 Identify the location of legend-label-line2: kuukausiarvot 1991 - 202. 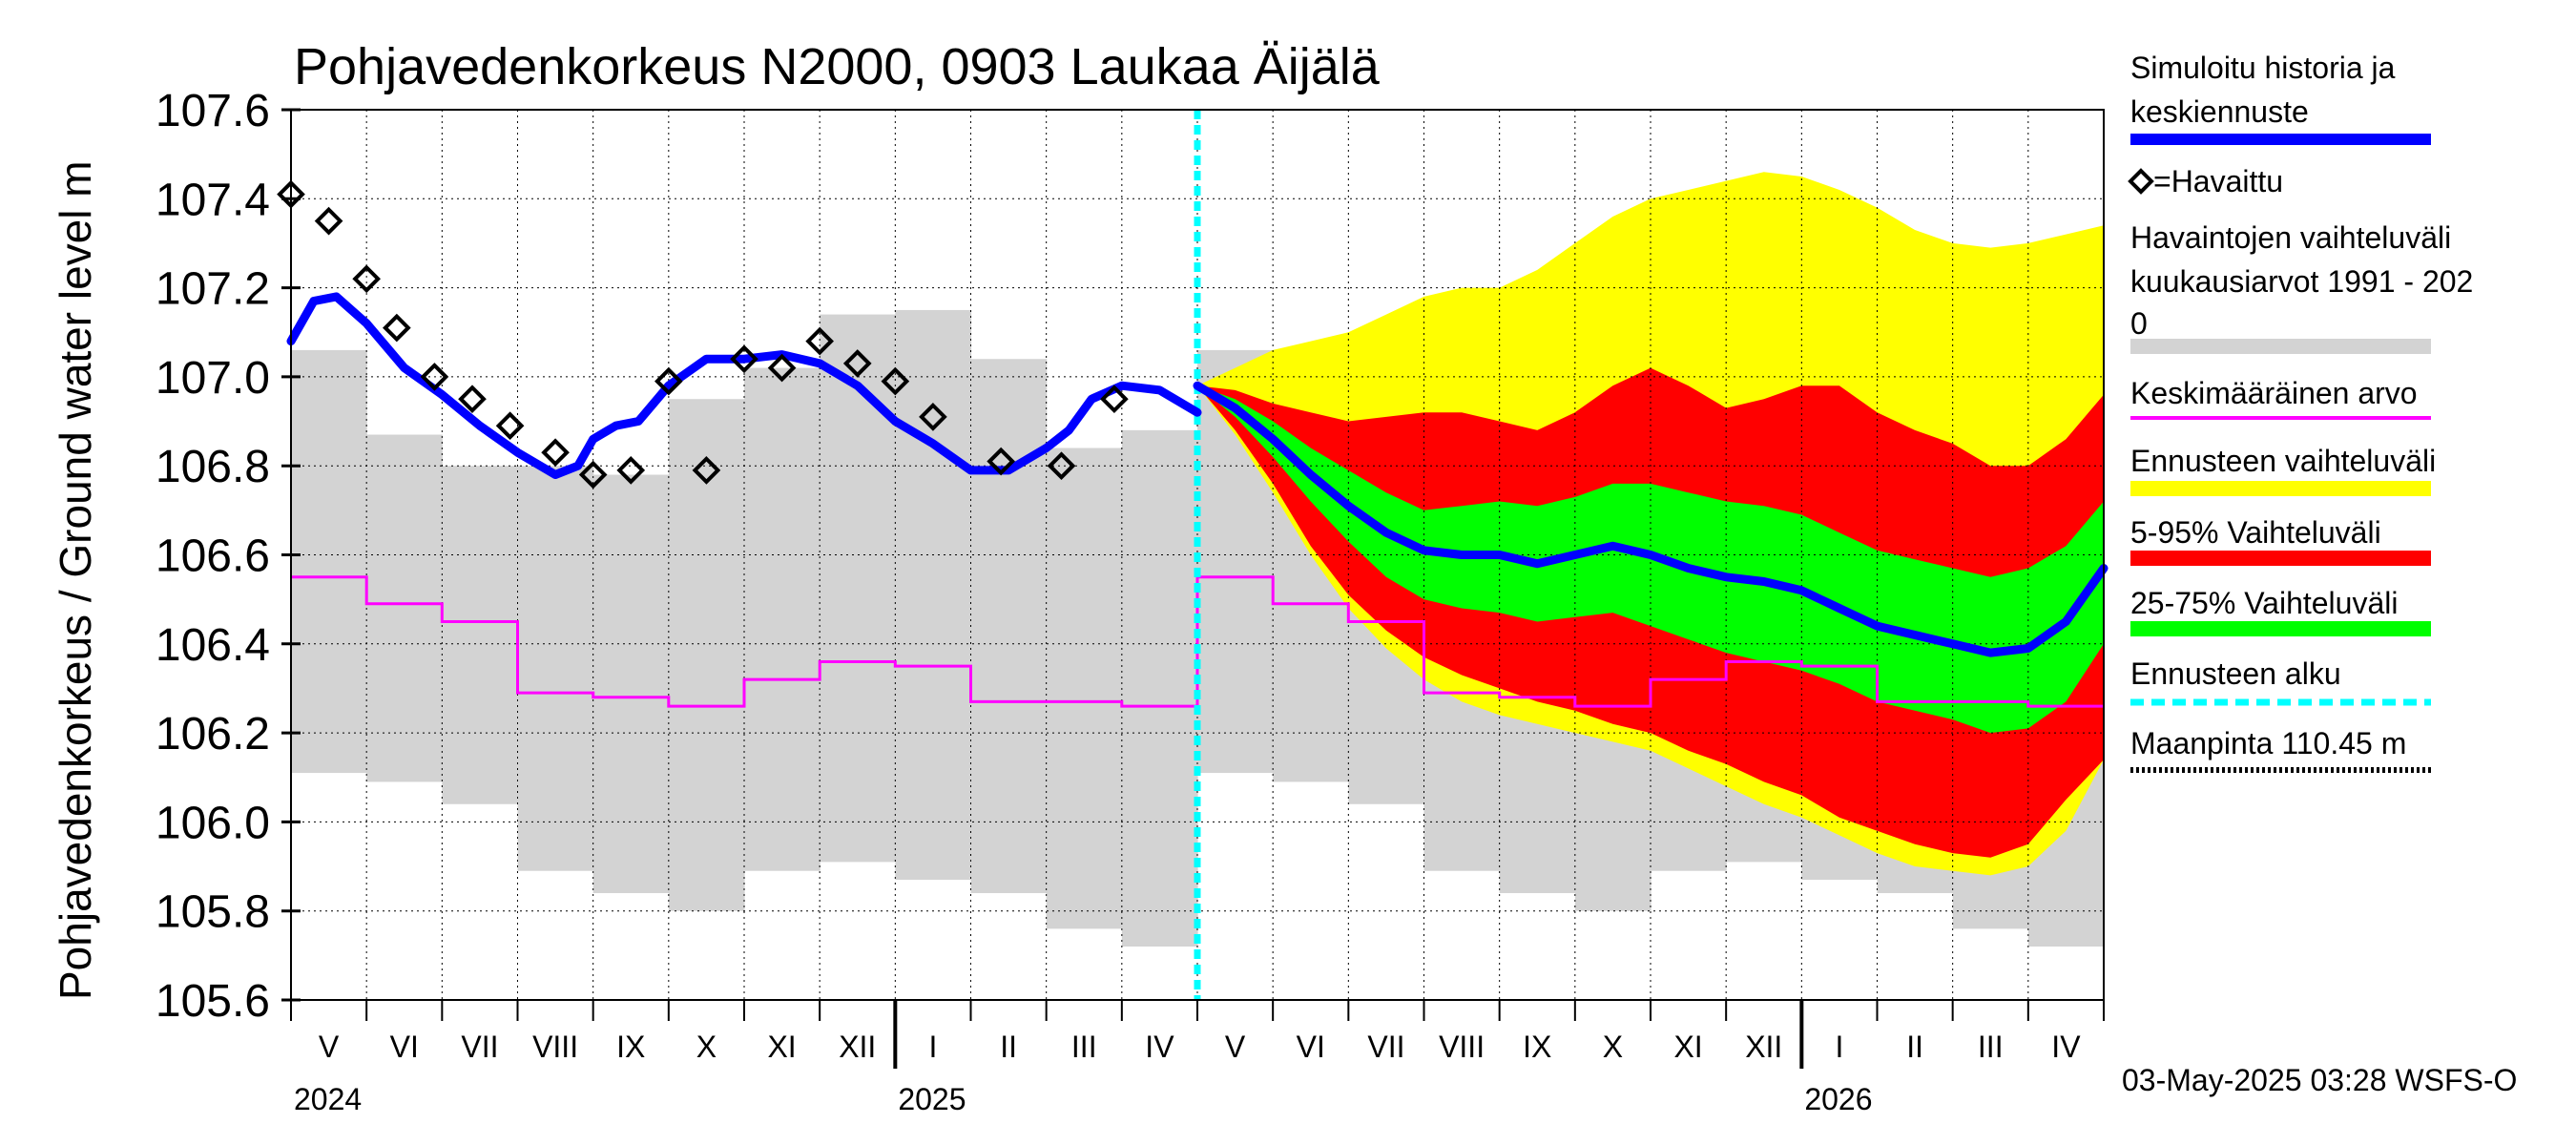
(2301, 282).